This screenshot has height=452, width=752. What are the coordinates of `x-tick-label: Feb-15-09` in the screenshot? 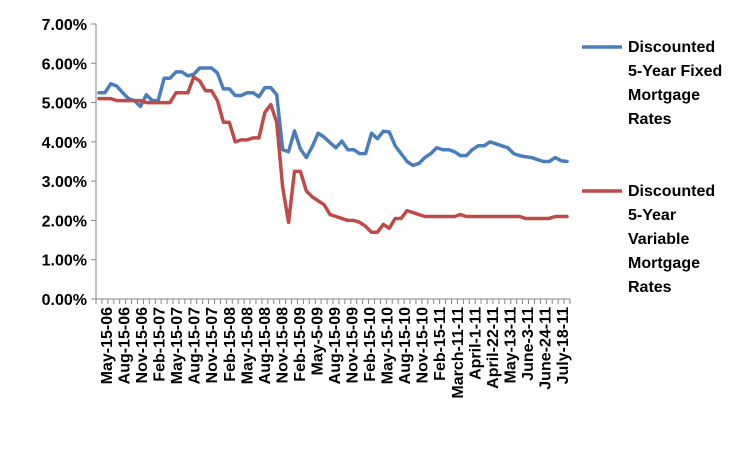 It's located at (300, 344).